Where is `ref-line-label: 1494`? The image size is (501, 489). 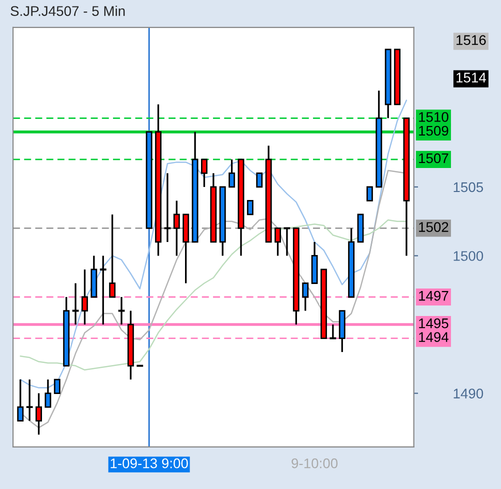
ref-line-label: 1494 is located at coordinates (433, 337).